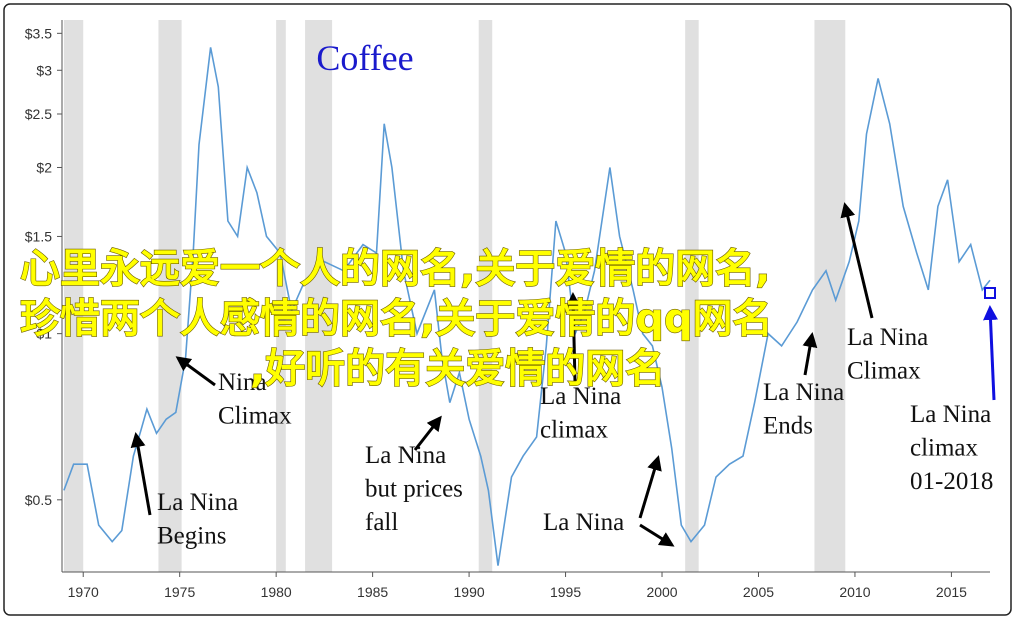 The height and width of the screenshot is (620, 1016). What do you see at coordinates (381, 522) in the screenshot?
I see `annotation: fall` at bounding box center [381, 522].